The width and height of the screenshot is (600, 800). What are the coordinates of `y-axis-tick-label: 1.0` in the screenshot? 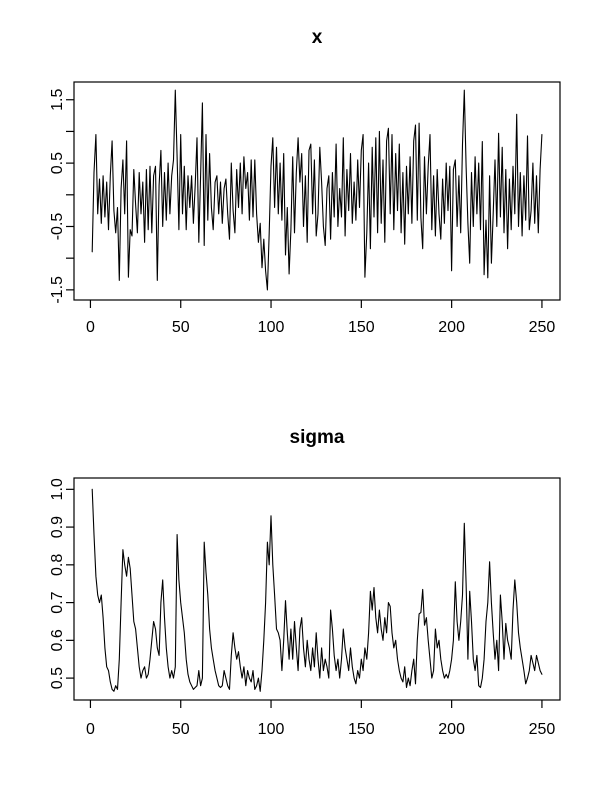 It's located at (57, 489).